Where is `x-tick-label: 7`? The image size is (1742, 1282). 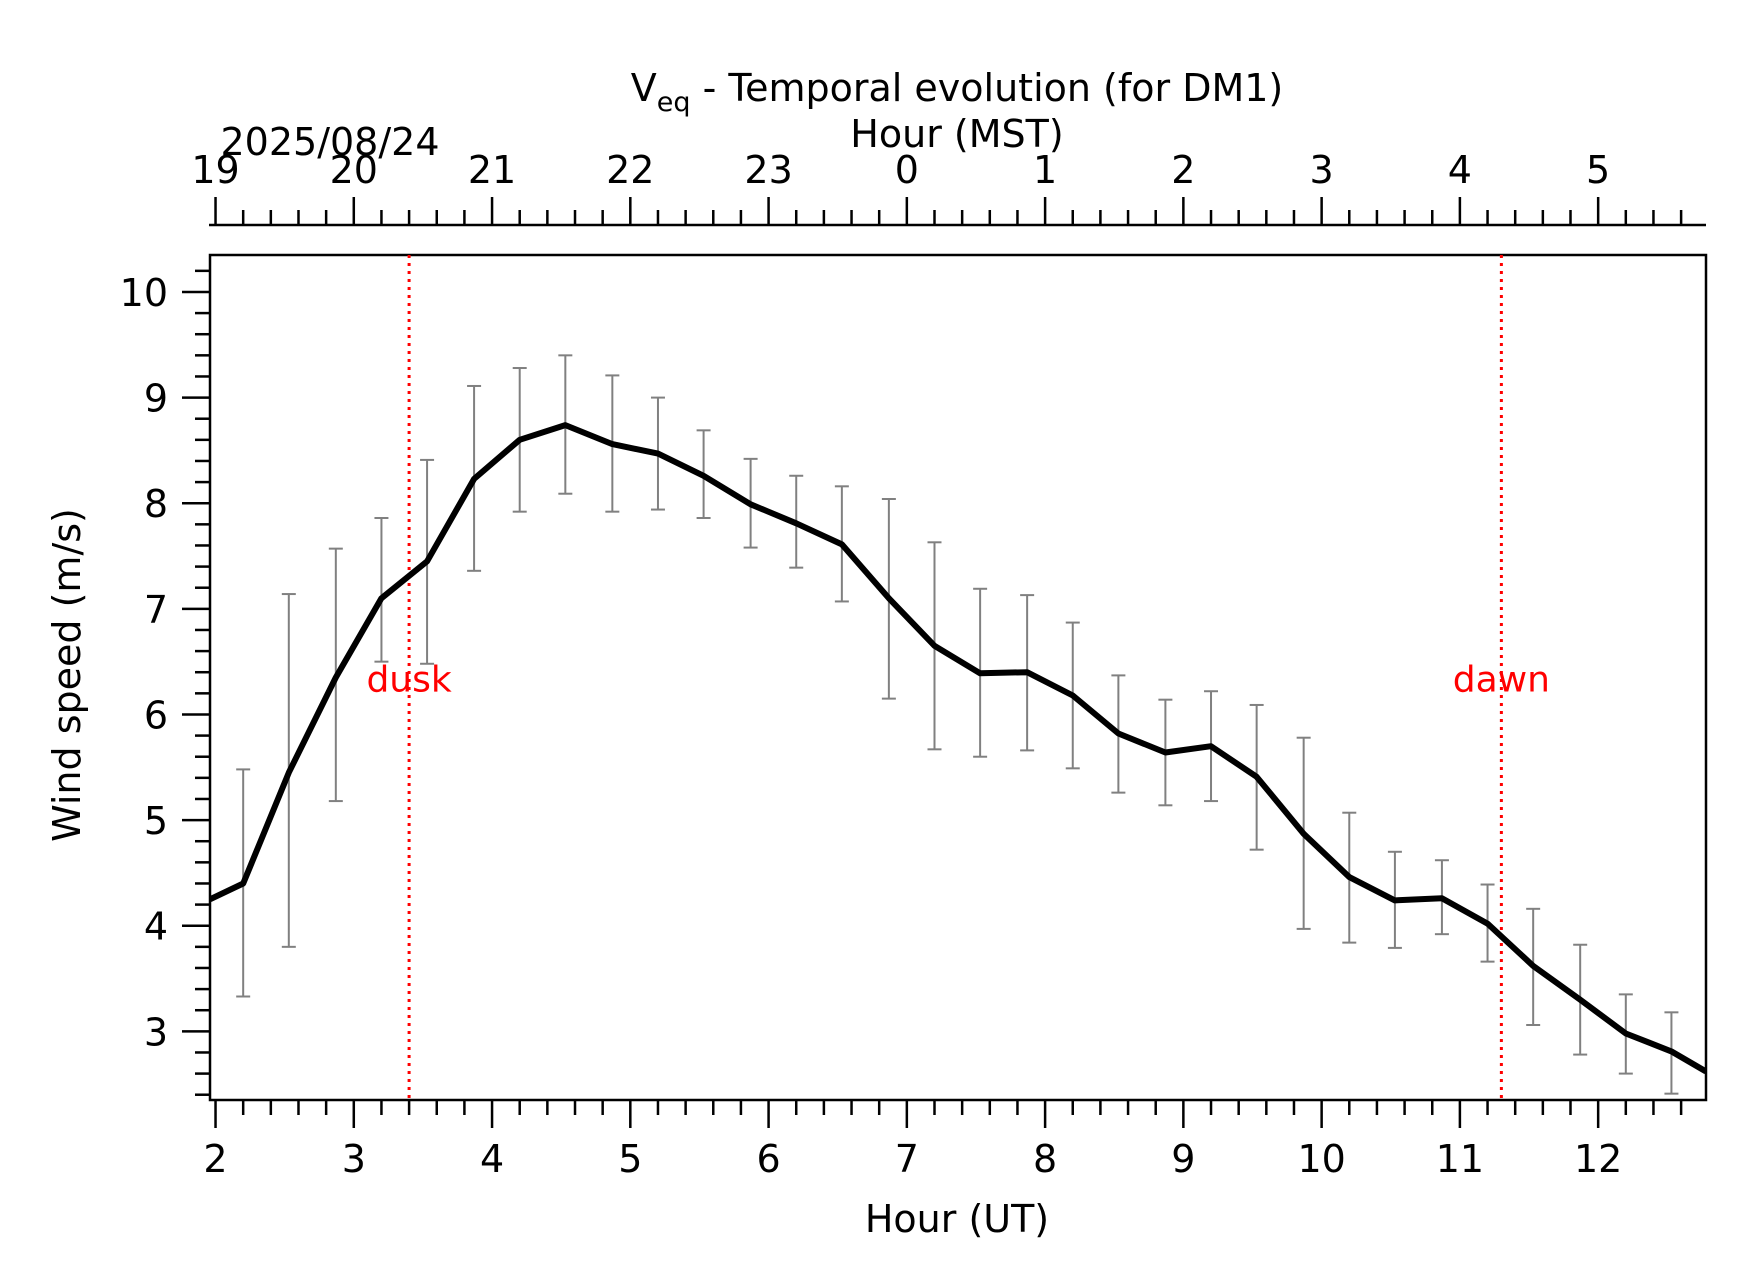
x-tick-label: 7 is located at coordinates (907, 1159).